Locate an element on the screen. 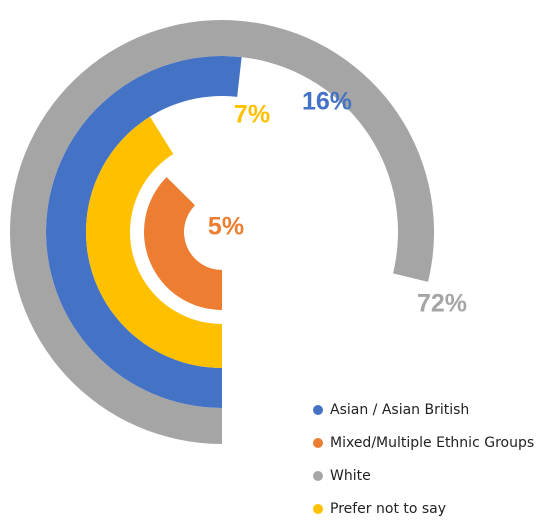  value-label: 5% is located at coordinates (226, 227).